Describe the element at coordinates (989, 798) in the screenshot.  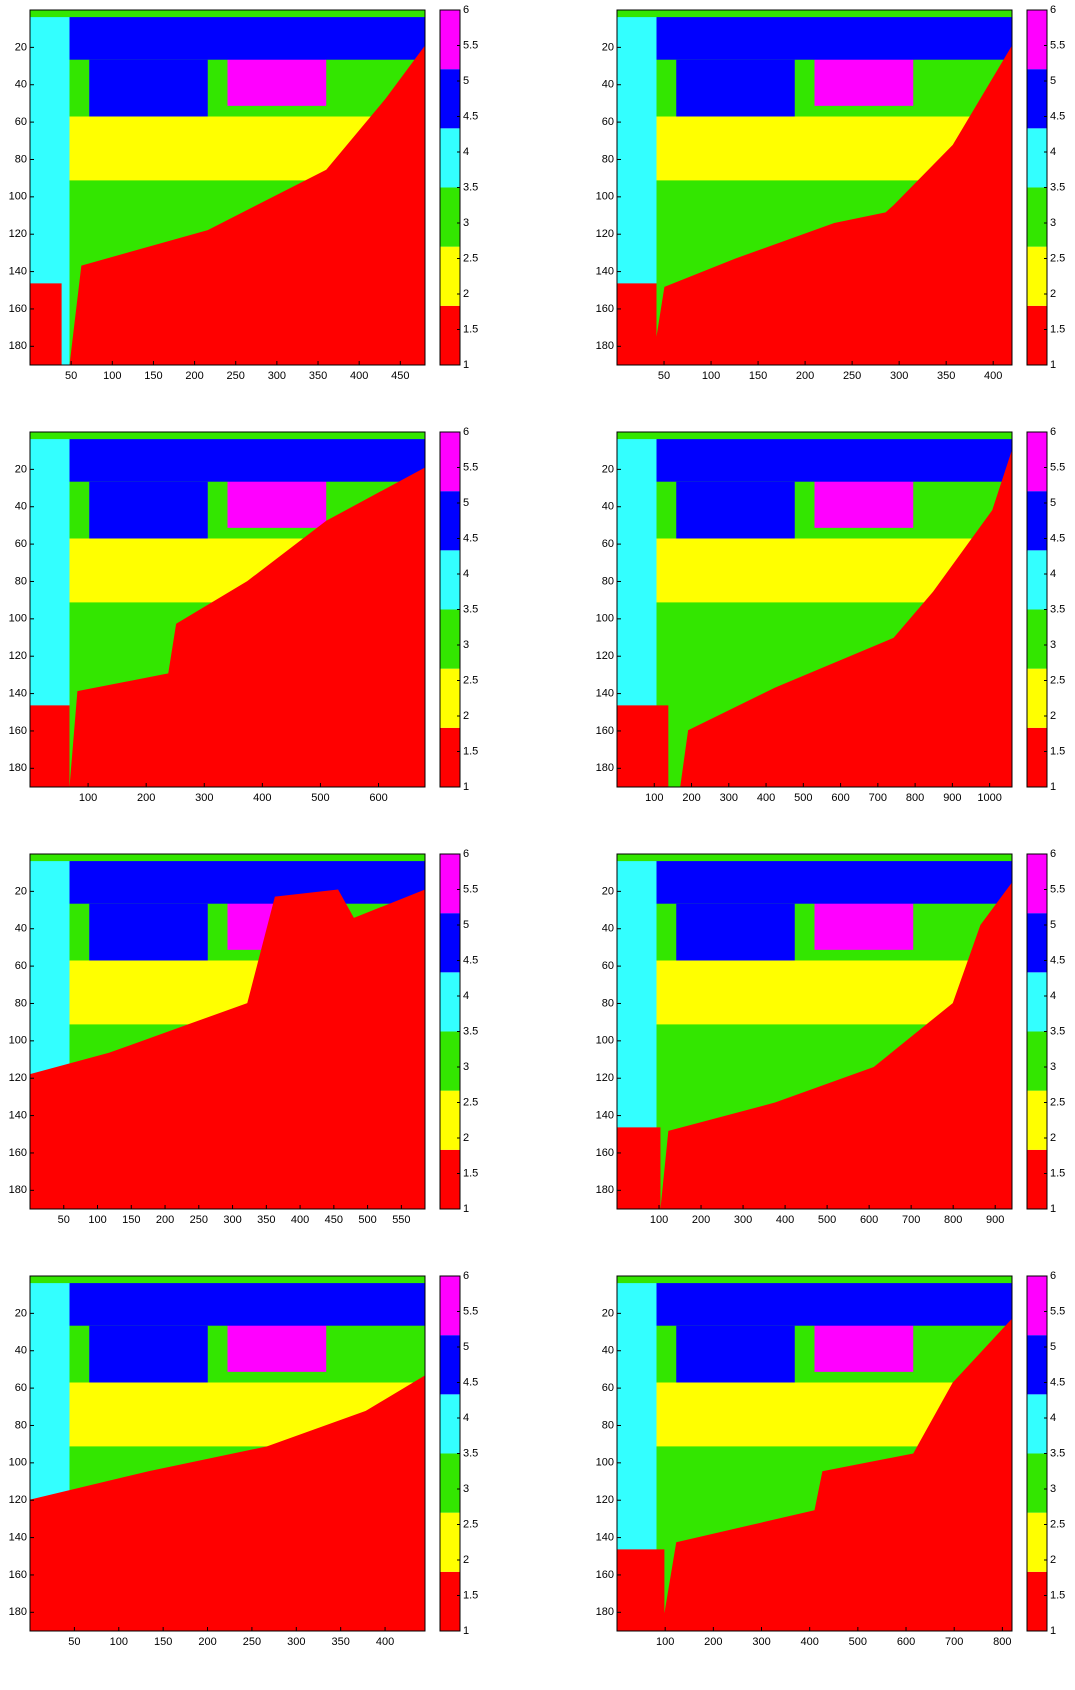
I see `x-tick-label: 1000` at that location.